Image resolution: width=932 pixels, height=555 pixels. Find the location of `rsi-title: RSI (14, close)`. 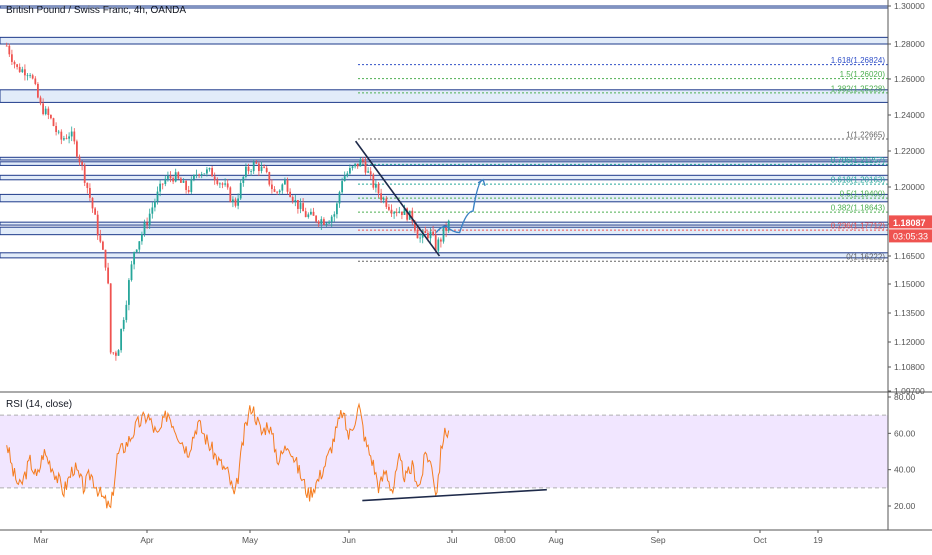

rsi-title: RSI (14, close) is located at coordinates (39, 404).